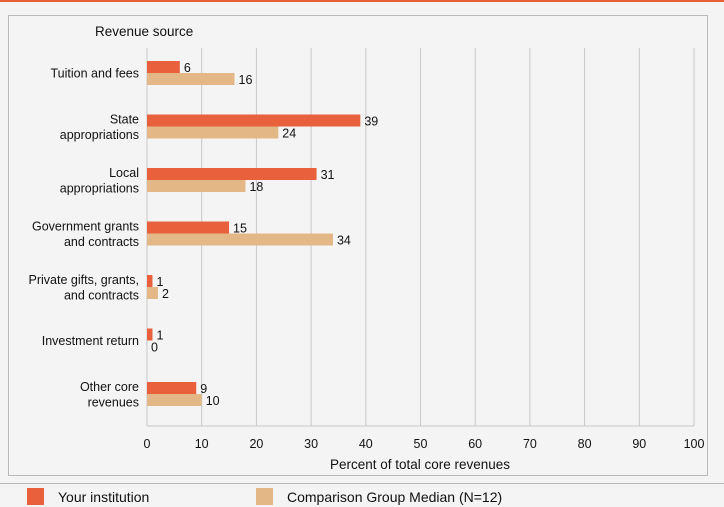  I want to click on x-tick-label: 10, so click(202, 444).